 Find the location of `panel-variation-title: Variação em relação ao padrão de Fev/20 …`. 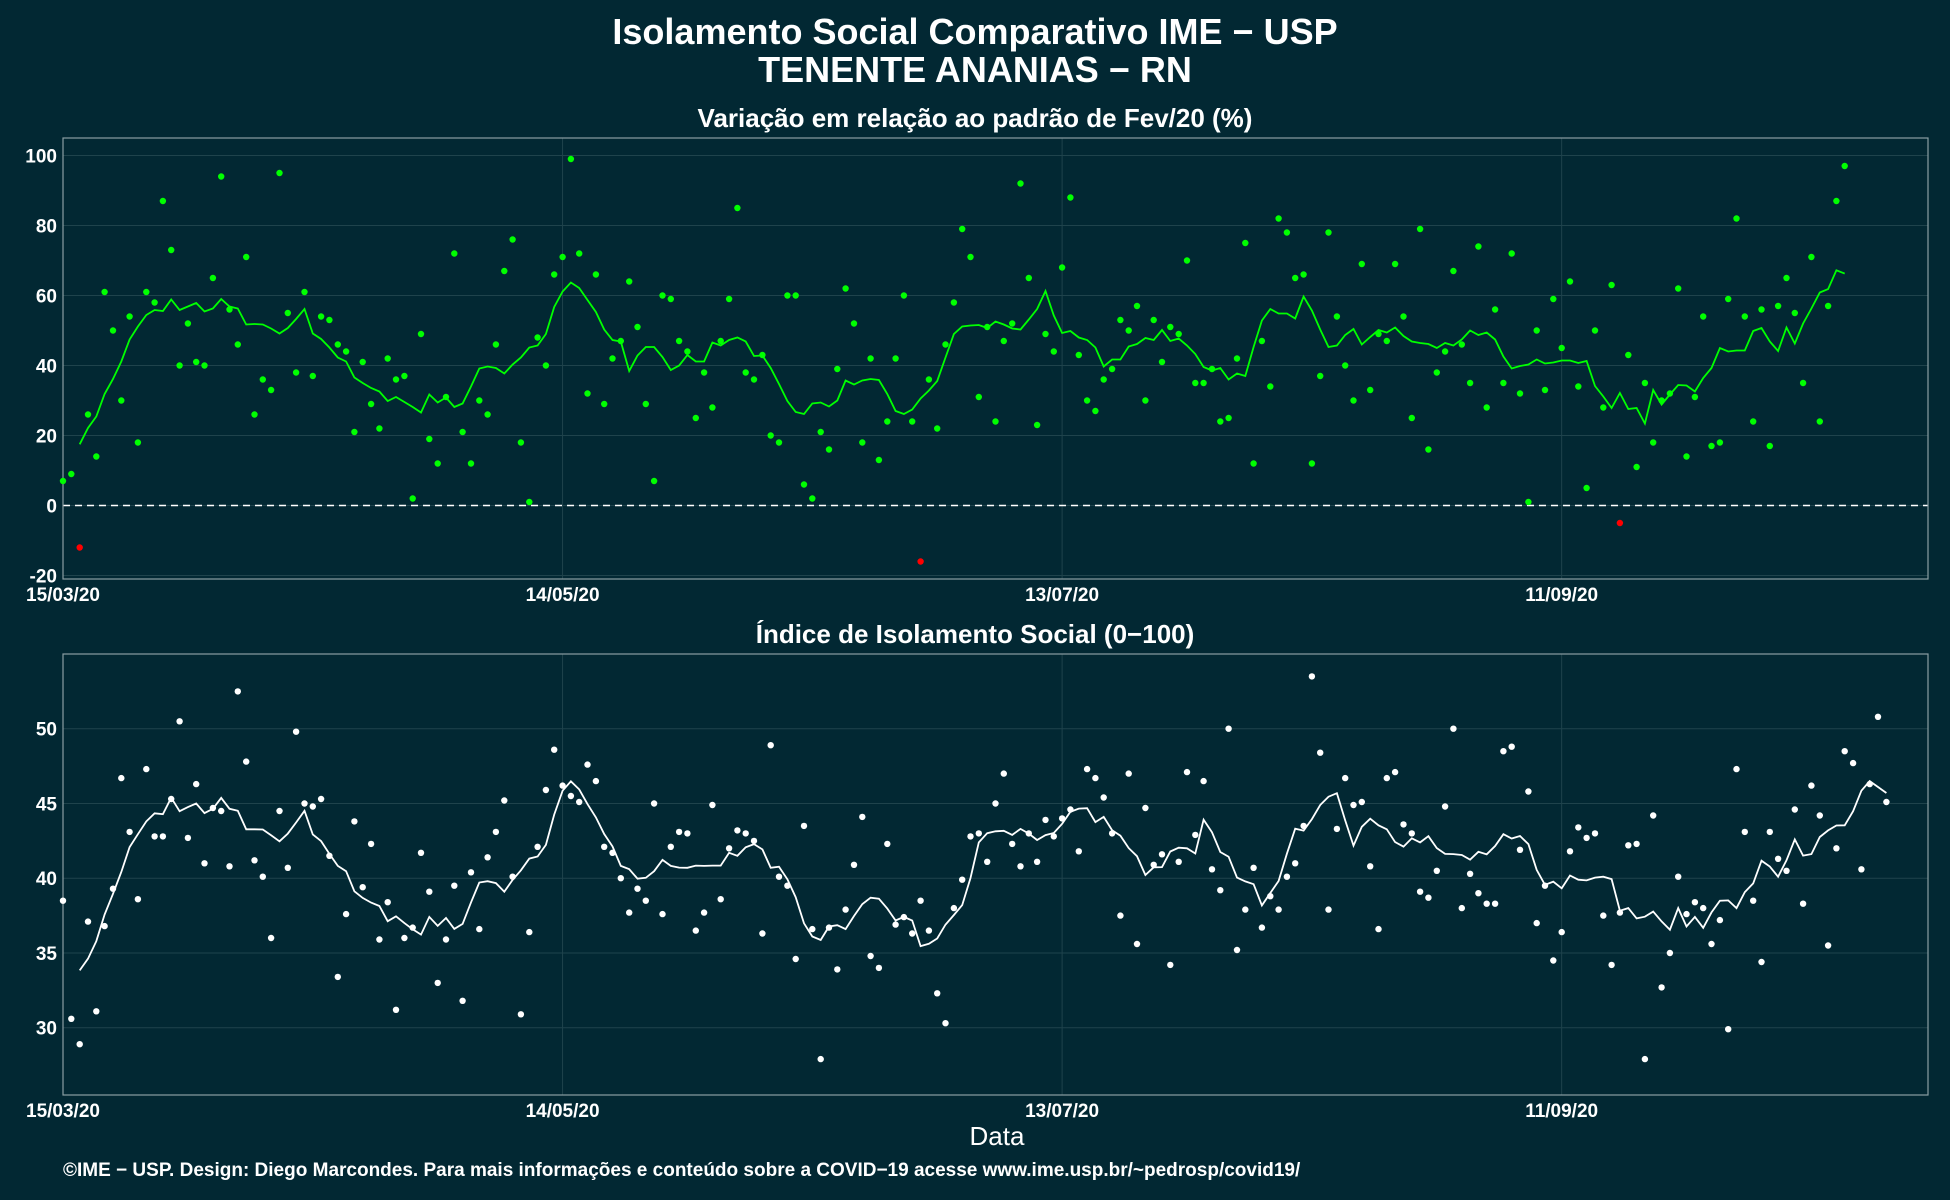

panel-variation-title: Variação em relação ao padrão de Fev/20 … is located at coordinates (975, 118).